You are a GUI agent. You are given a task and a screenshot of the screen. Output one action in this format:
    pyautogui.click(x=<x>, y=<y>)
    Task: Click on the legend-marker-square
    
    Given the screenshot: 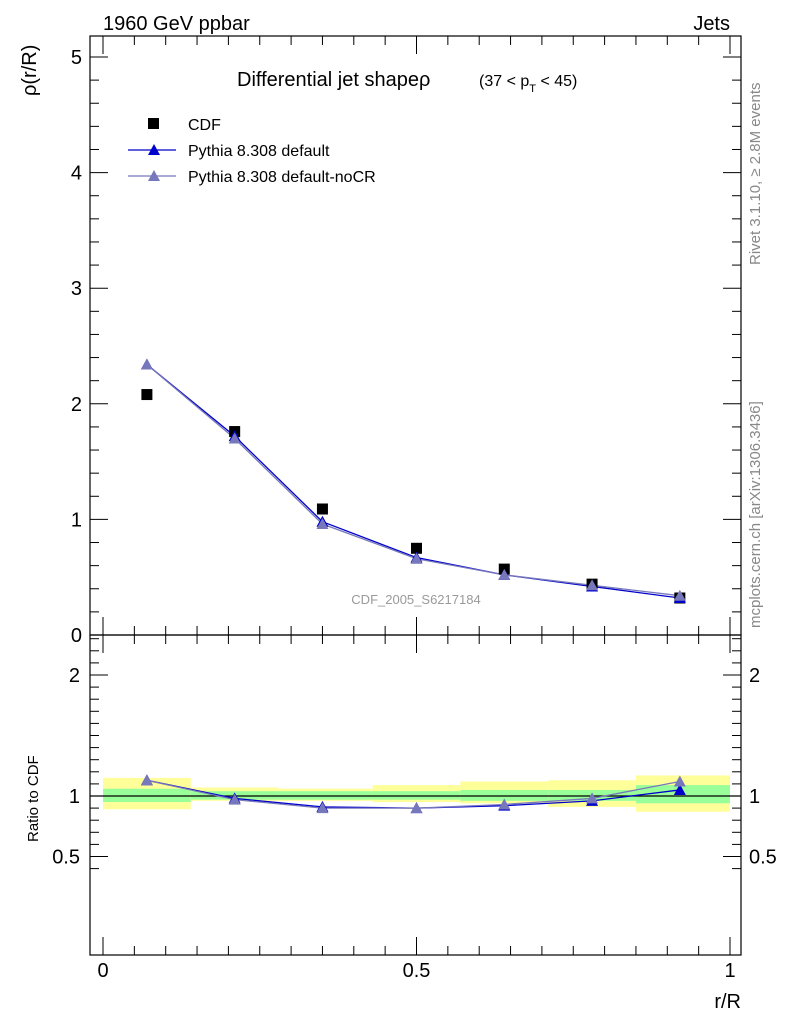 What is the action you would take?
    pyautogui.click(x=153, y=123)
    